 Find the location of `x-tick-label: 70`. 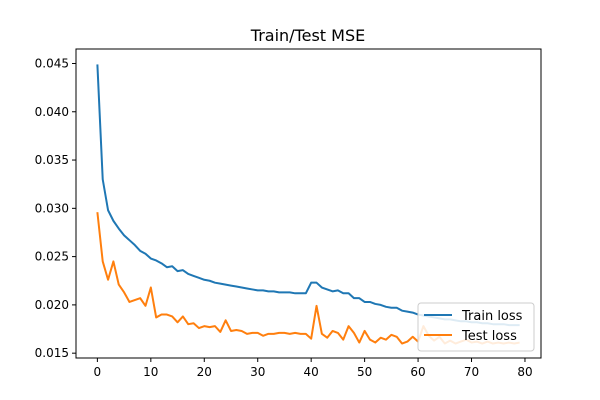

x-tick-label: 70 is located at coordinates (471, 372).